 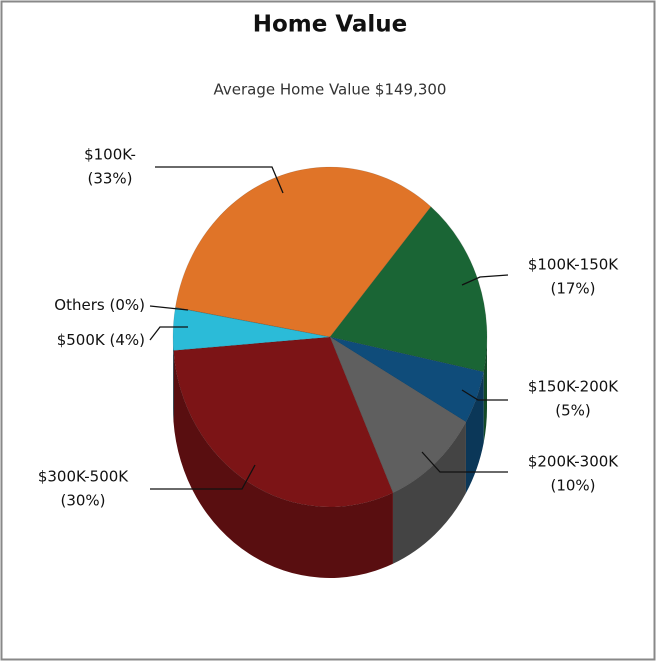 What do you see at coordinates (127, 305) in the screenshot?
I see `slice-value-label: (0%)` at bounding box center [127, 305].